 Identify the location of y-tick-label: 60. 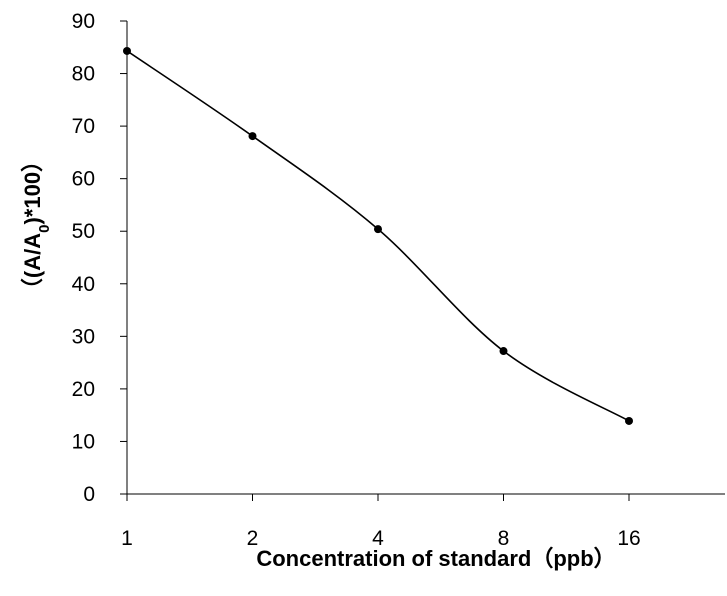
(83, 179).